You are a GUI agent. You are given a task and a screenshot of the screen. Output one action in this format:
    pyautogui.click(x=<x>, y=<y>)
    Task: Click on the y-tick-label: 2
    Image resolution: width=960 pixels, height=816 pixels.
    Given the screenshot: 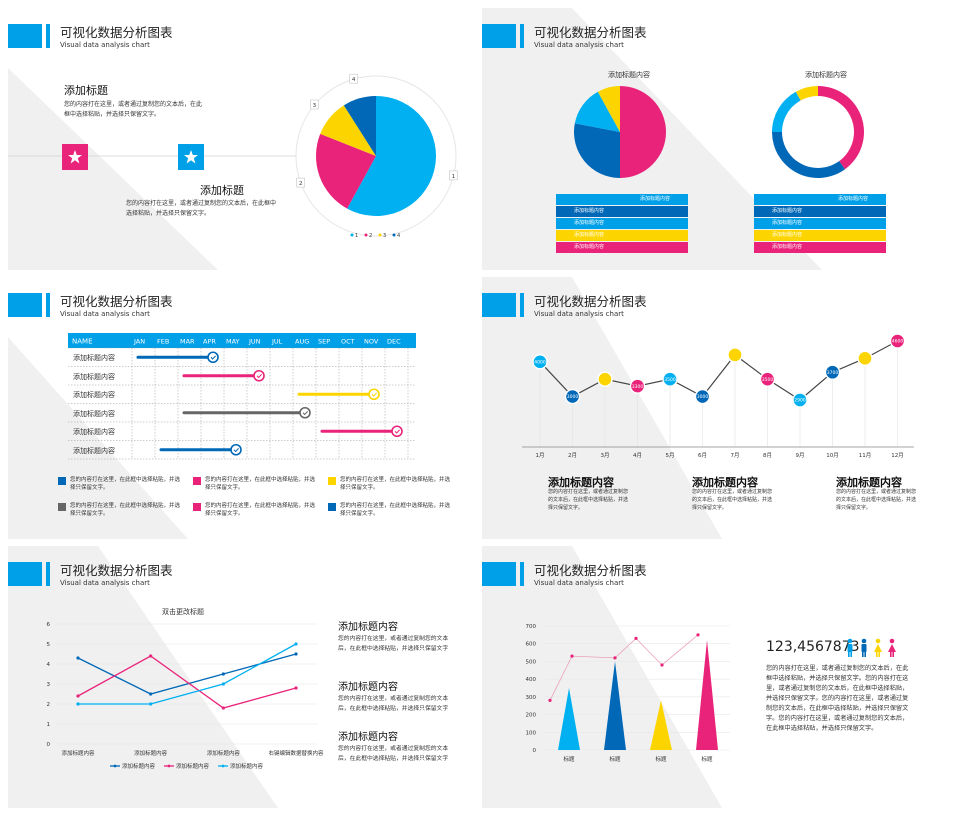 What is the action you would take?
    pyautogui.click(x=49, y=705)
    